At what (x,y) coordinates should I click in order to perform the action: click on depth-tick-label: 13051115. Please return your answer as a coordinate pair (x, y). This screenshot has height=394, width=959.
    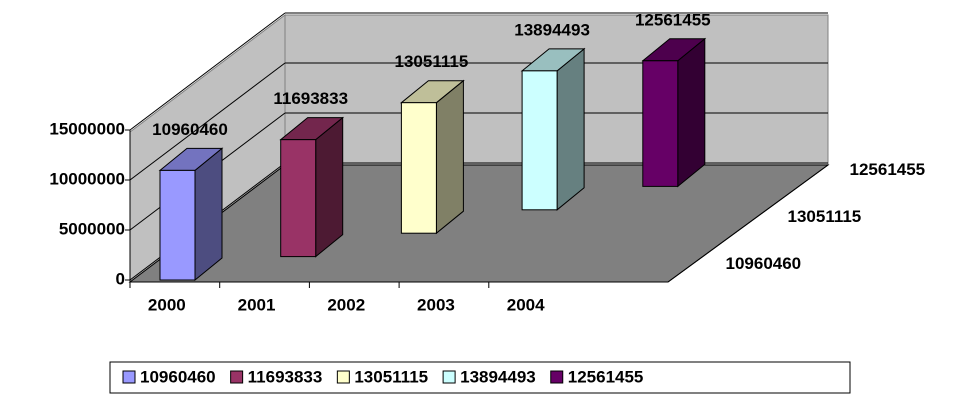
    Looking at the image, I should click on (825, 216).